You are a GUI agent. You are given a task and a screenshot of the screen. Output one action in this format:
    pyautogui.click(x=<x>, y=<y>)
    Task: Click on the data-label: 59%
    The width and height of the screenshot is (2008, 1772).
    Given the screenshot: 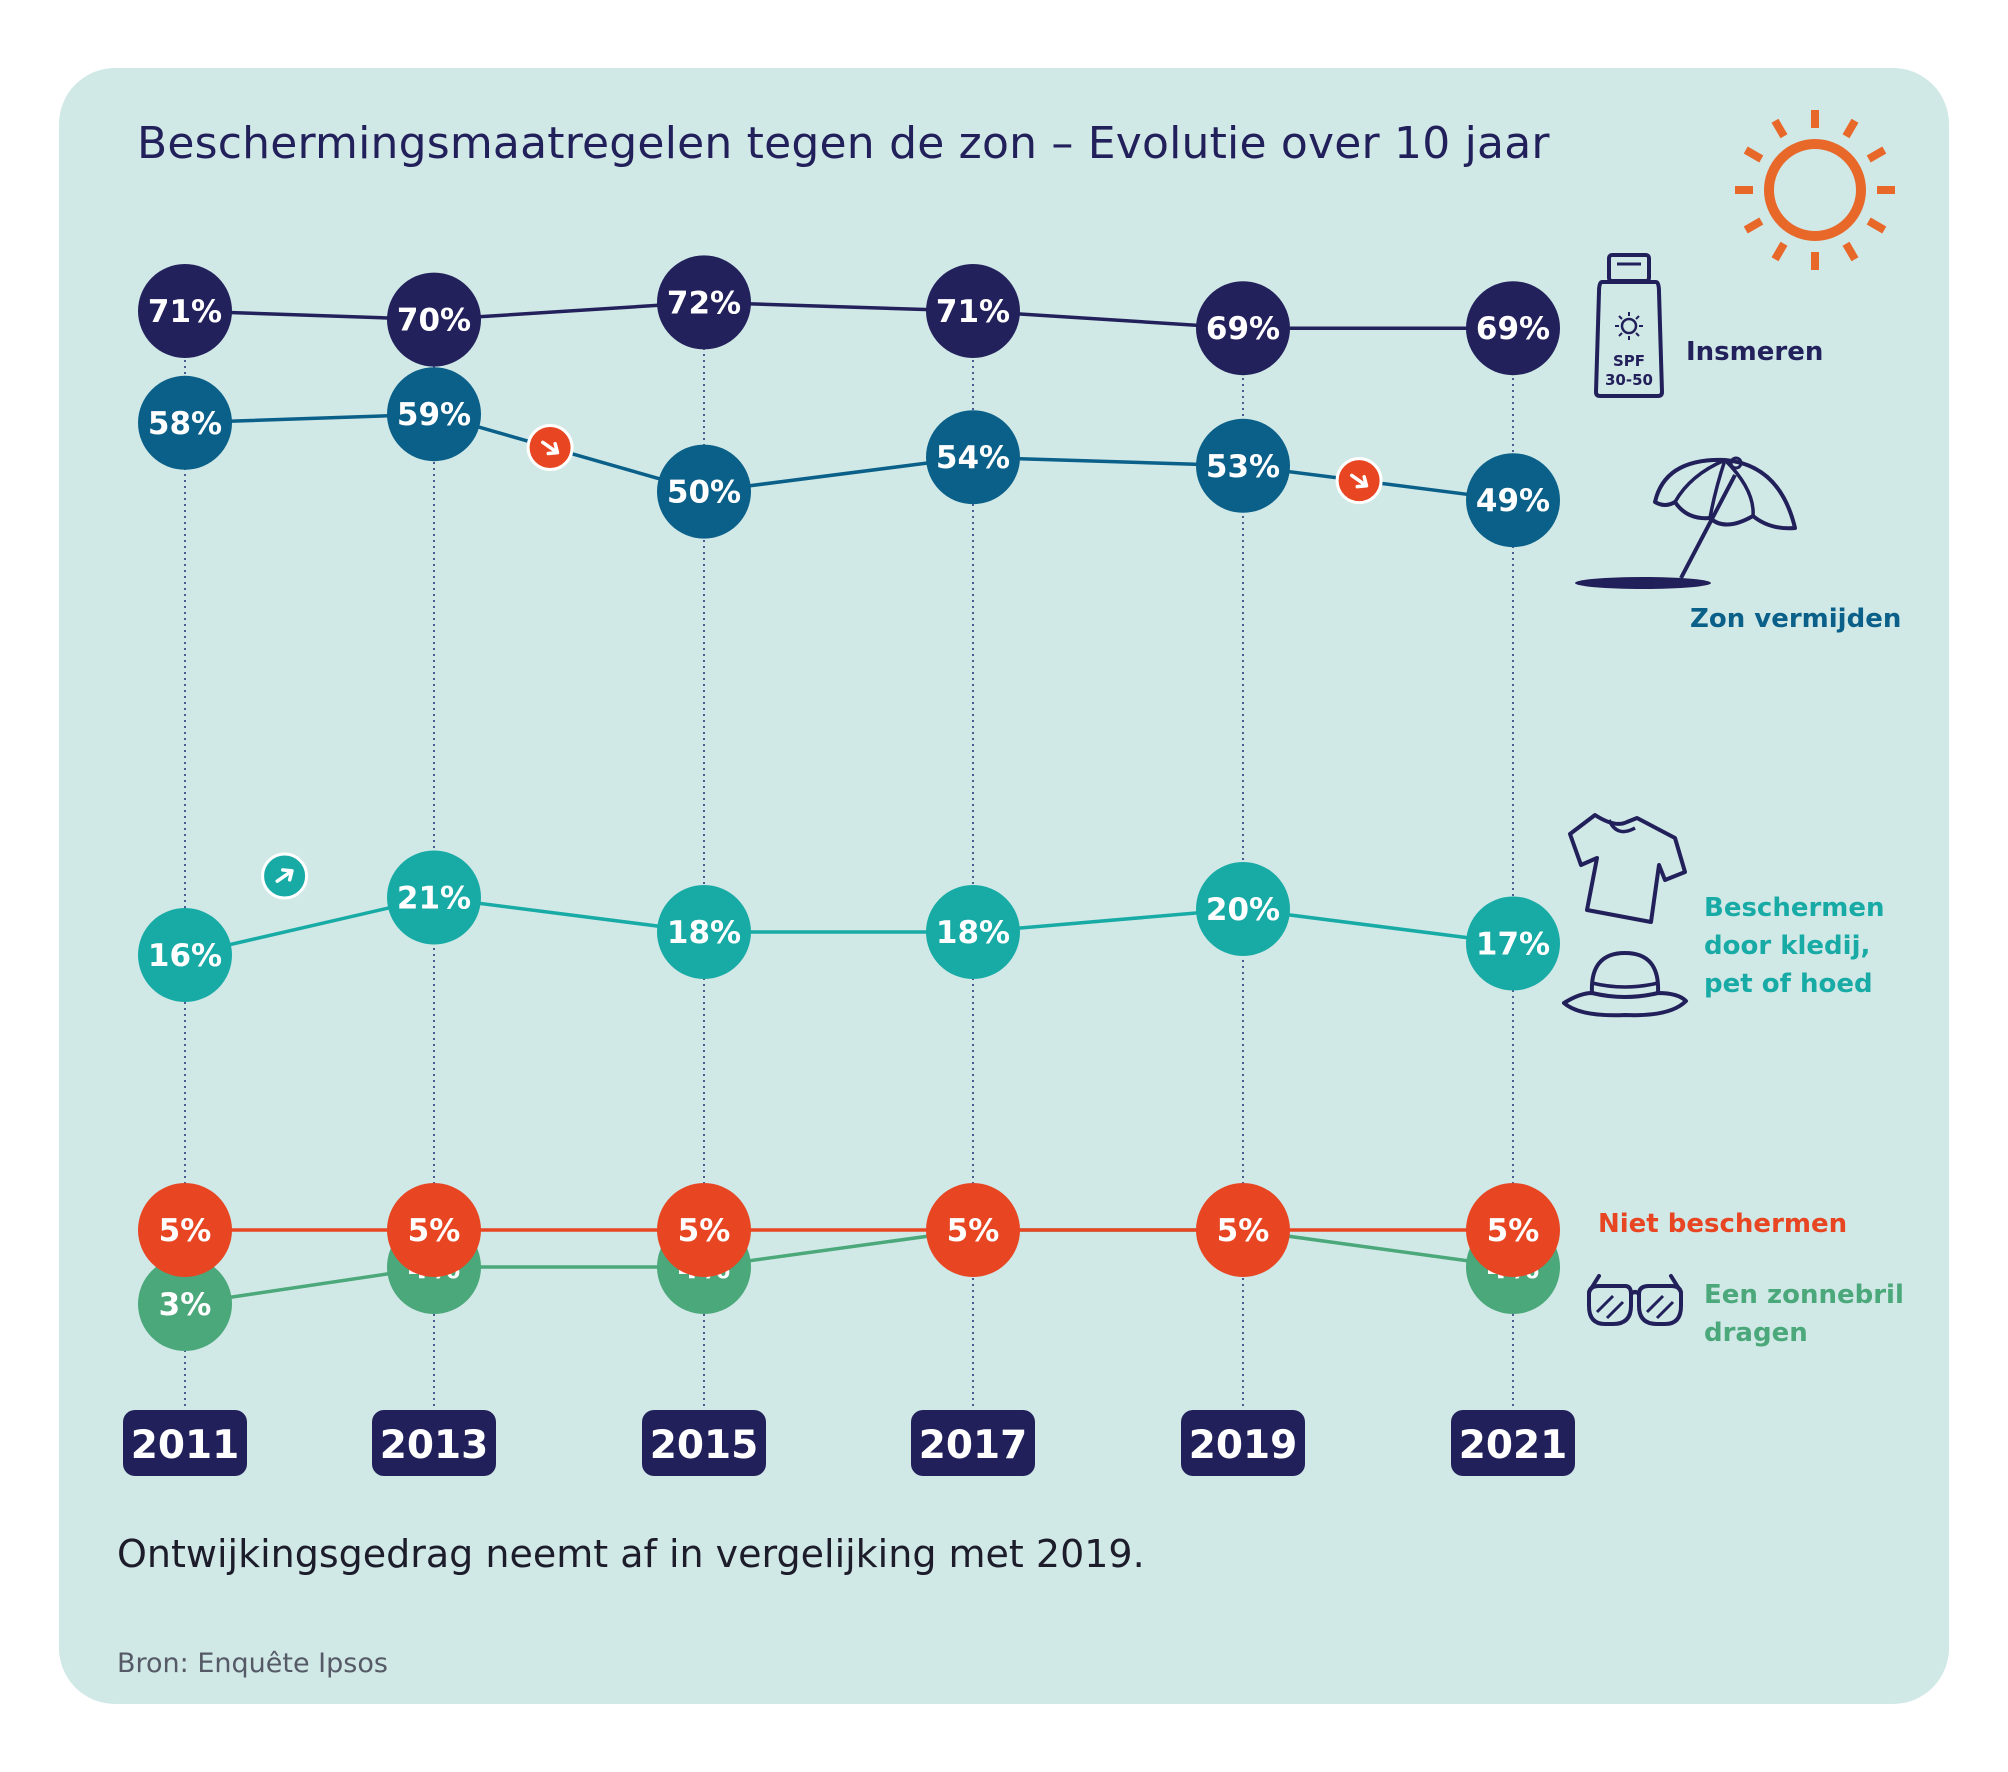 What is the action you would take?
    pyautogui.click(x=434, y=415)
    